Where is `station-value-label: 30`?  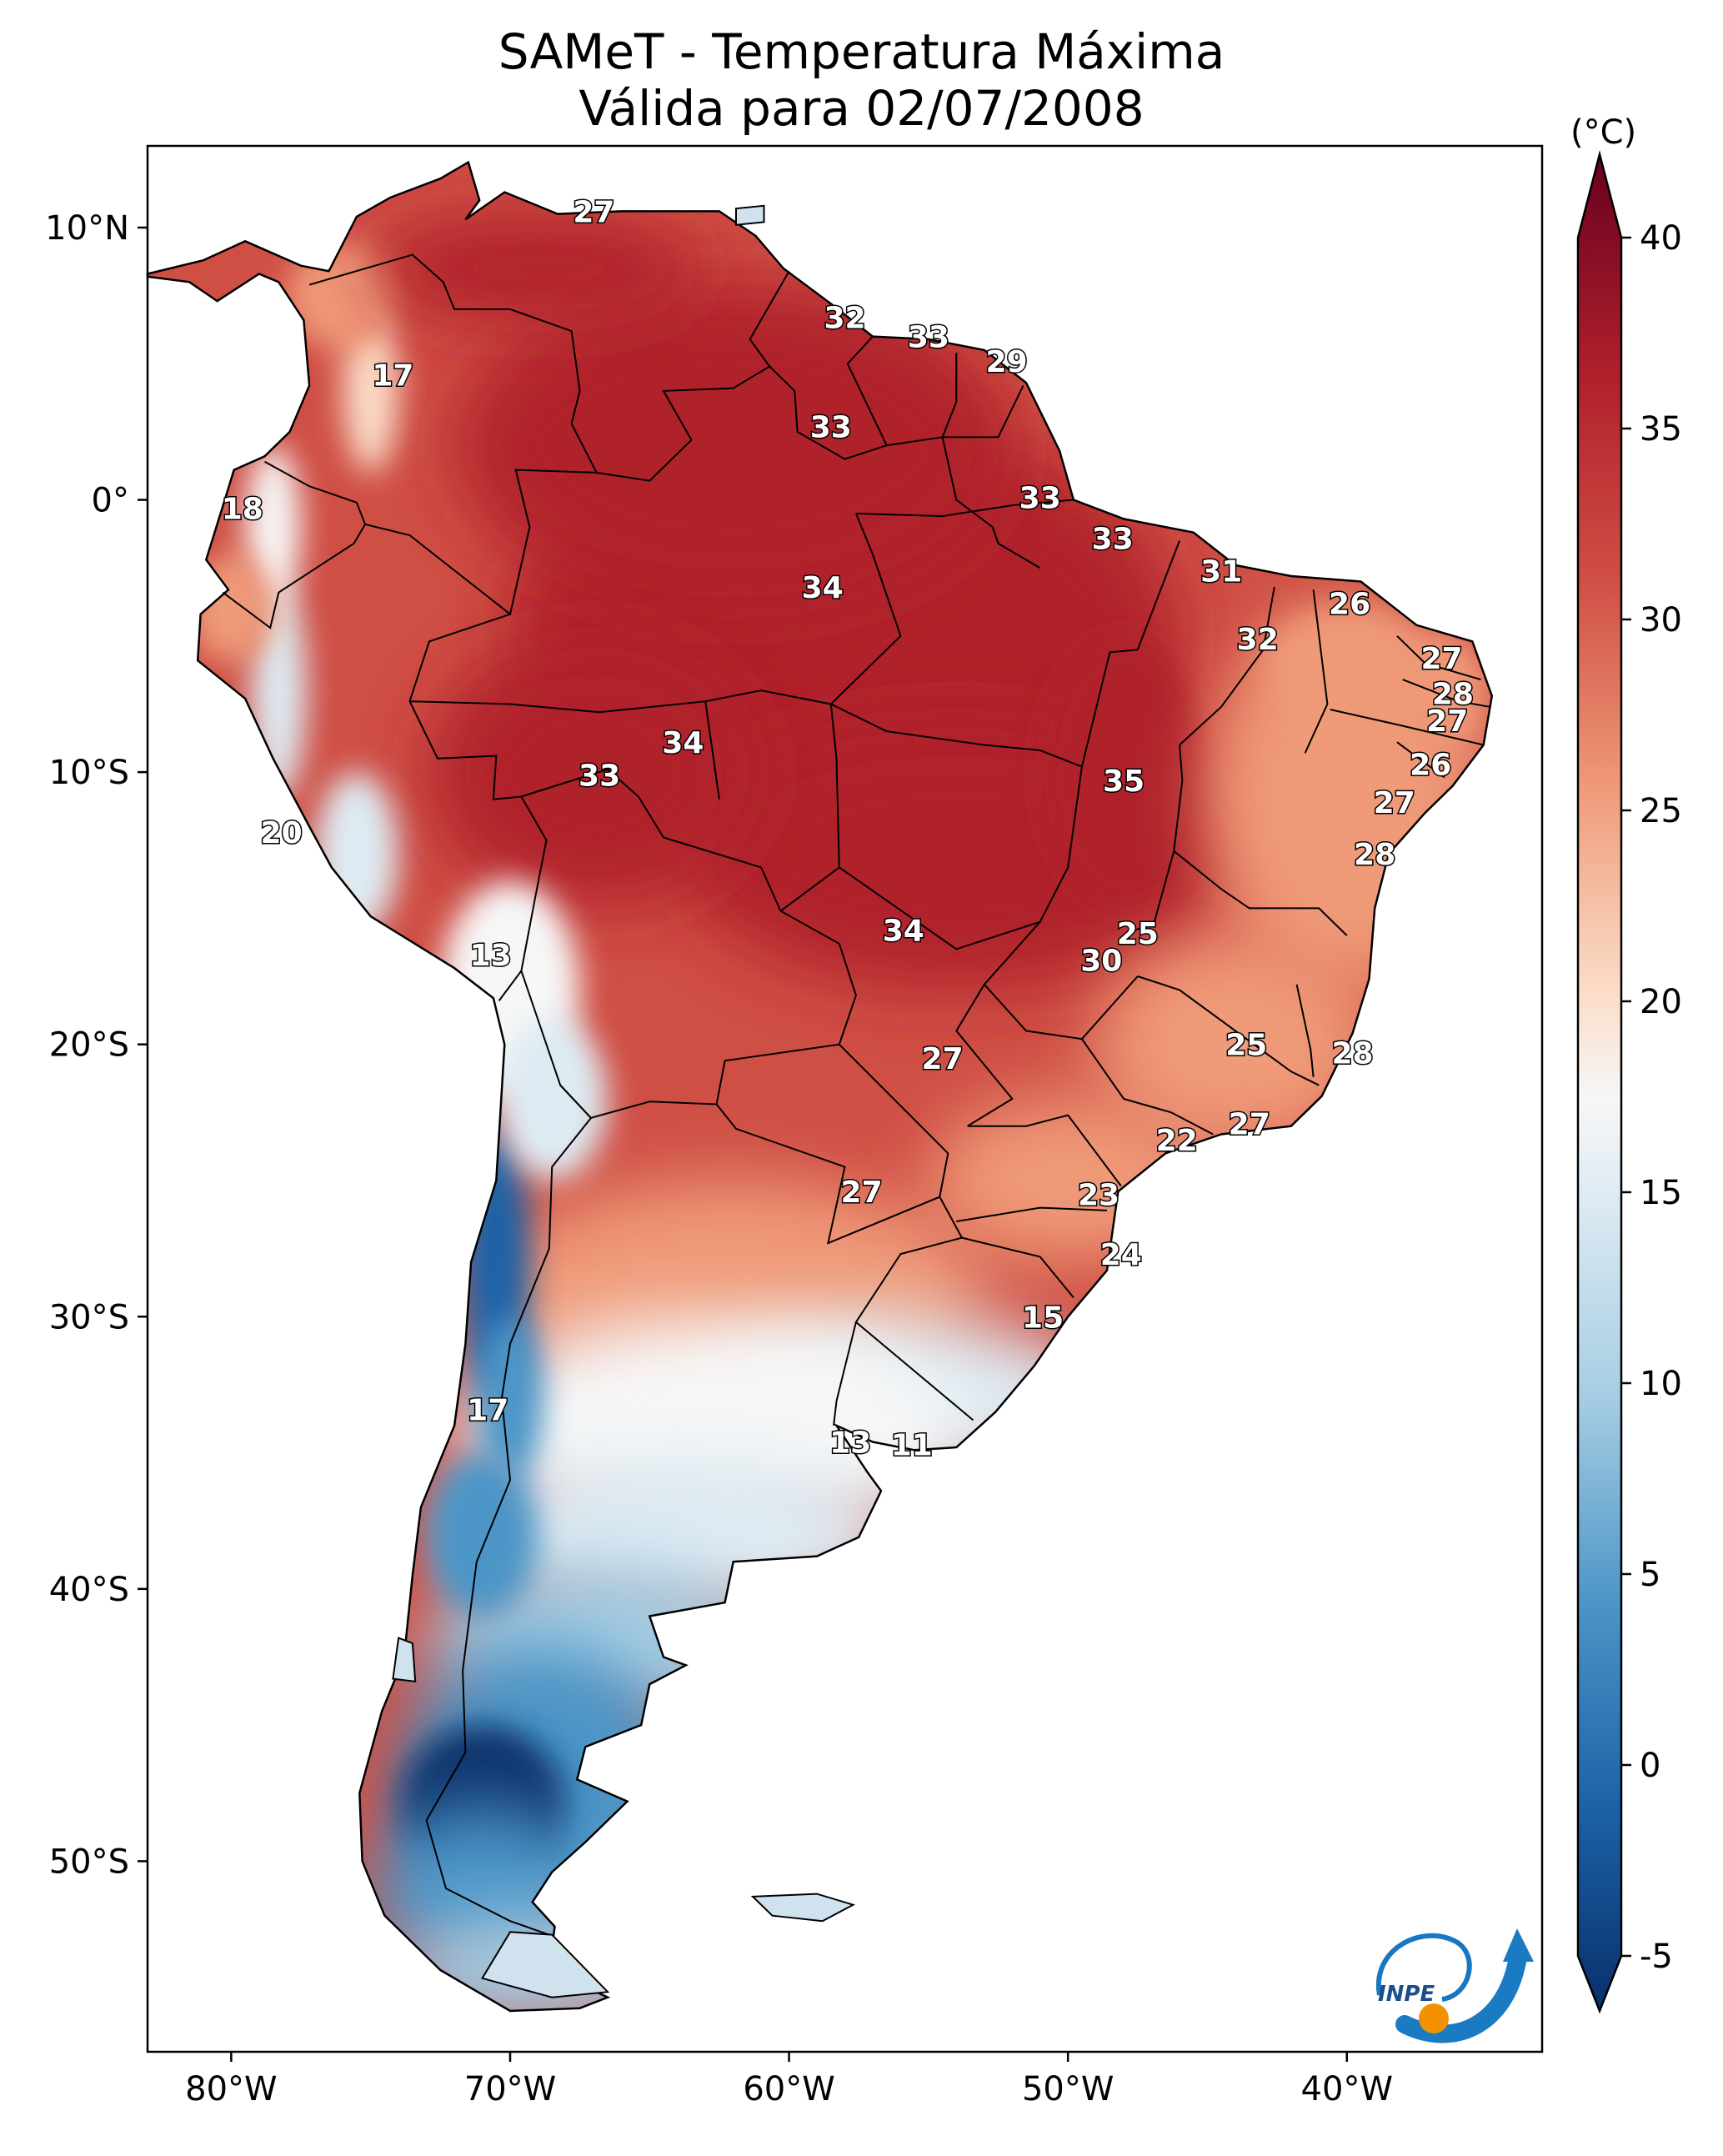 station-value-label: 30 is located at coordinates (1101, 961).